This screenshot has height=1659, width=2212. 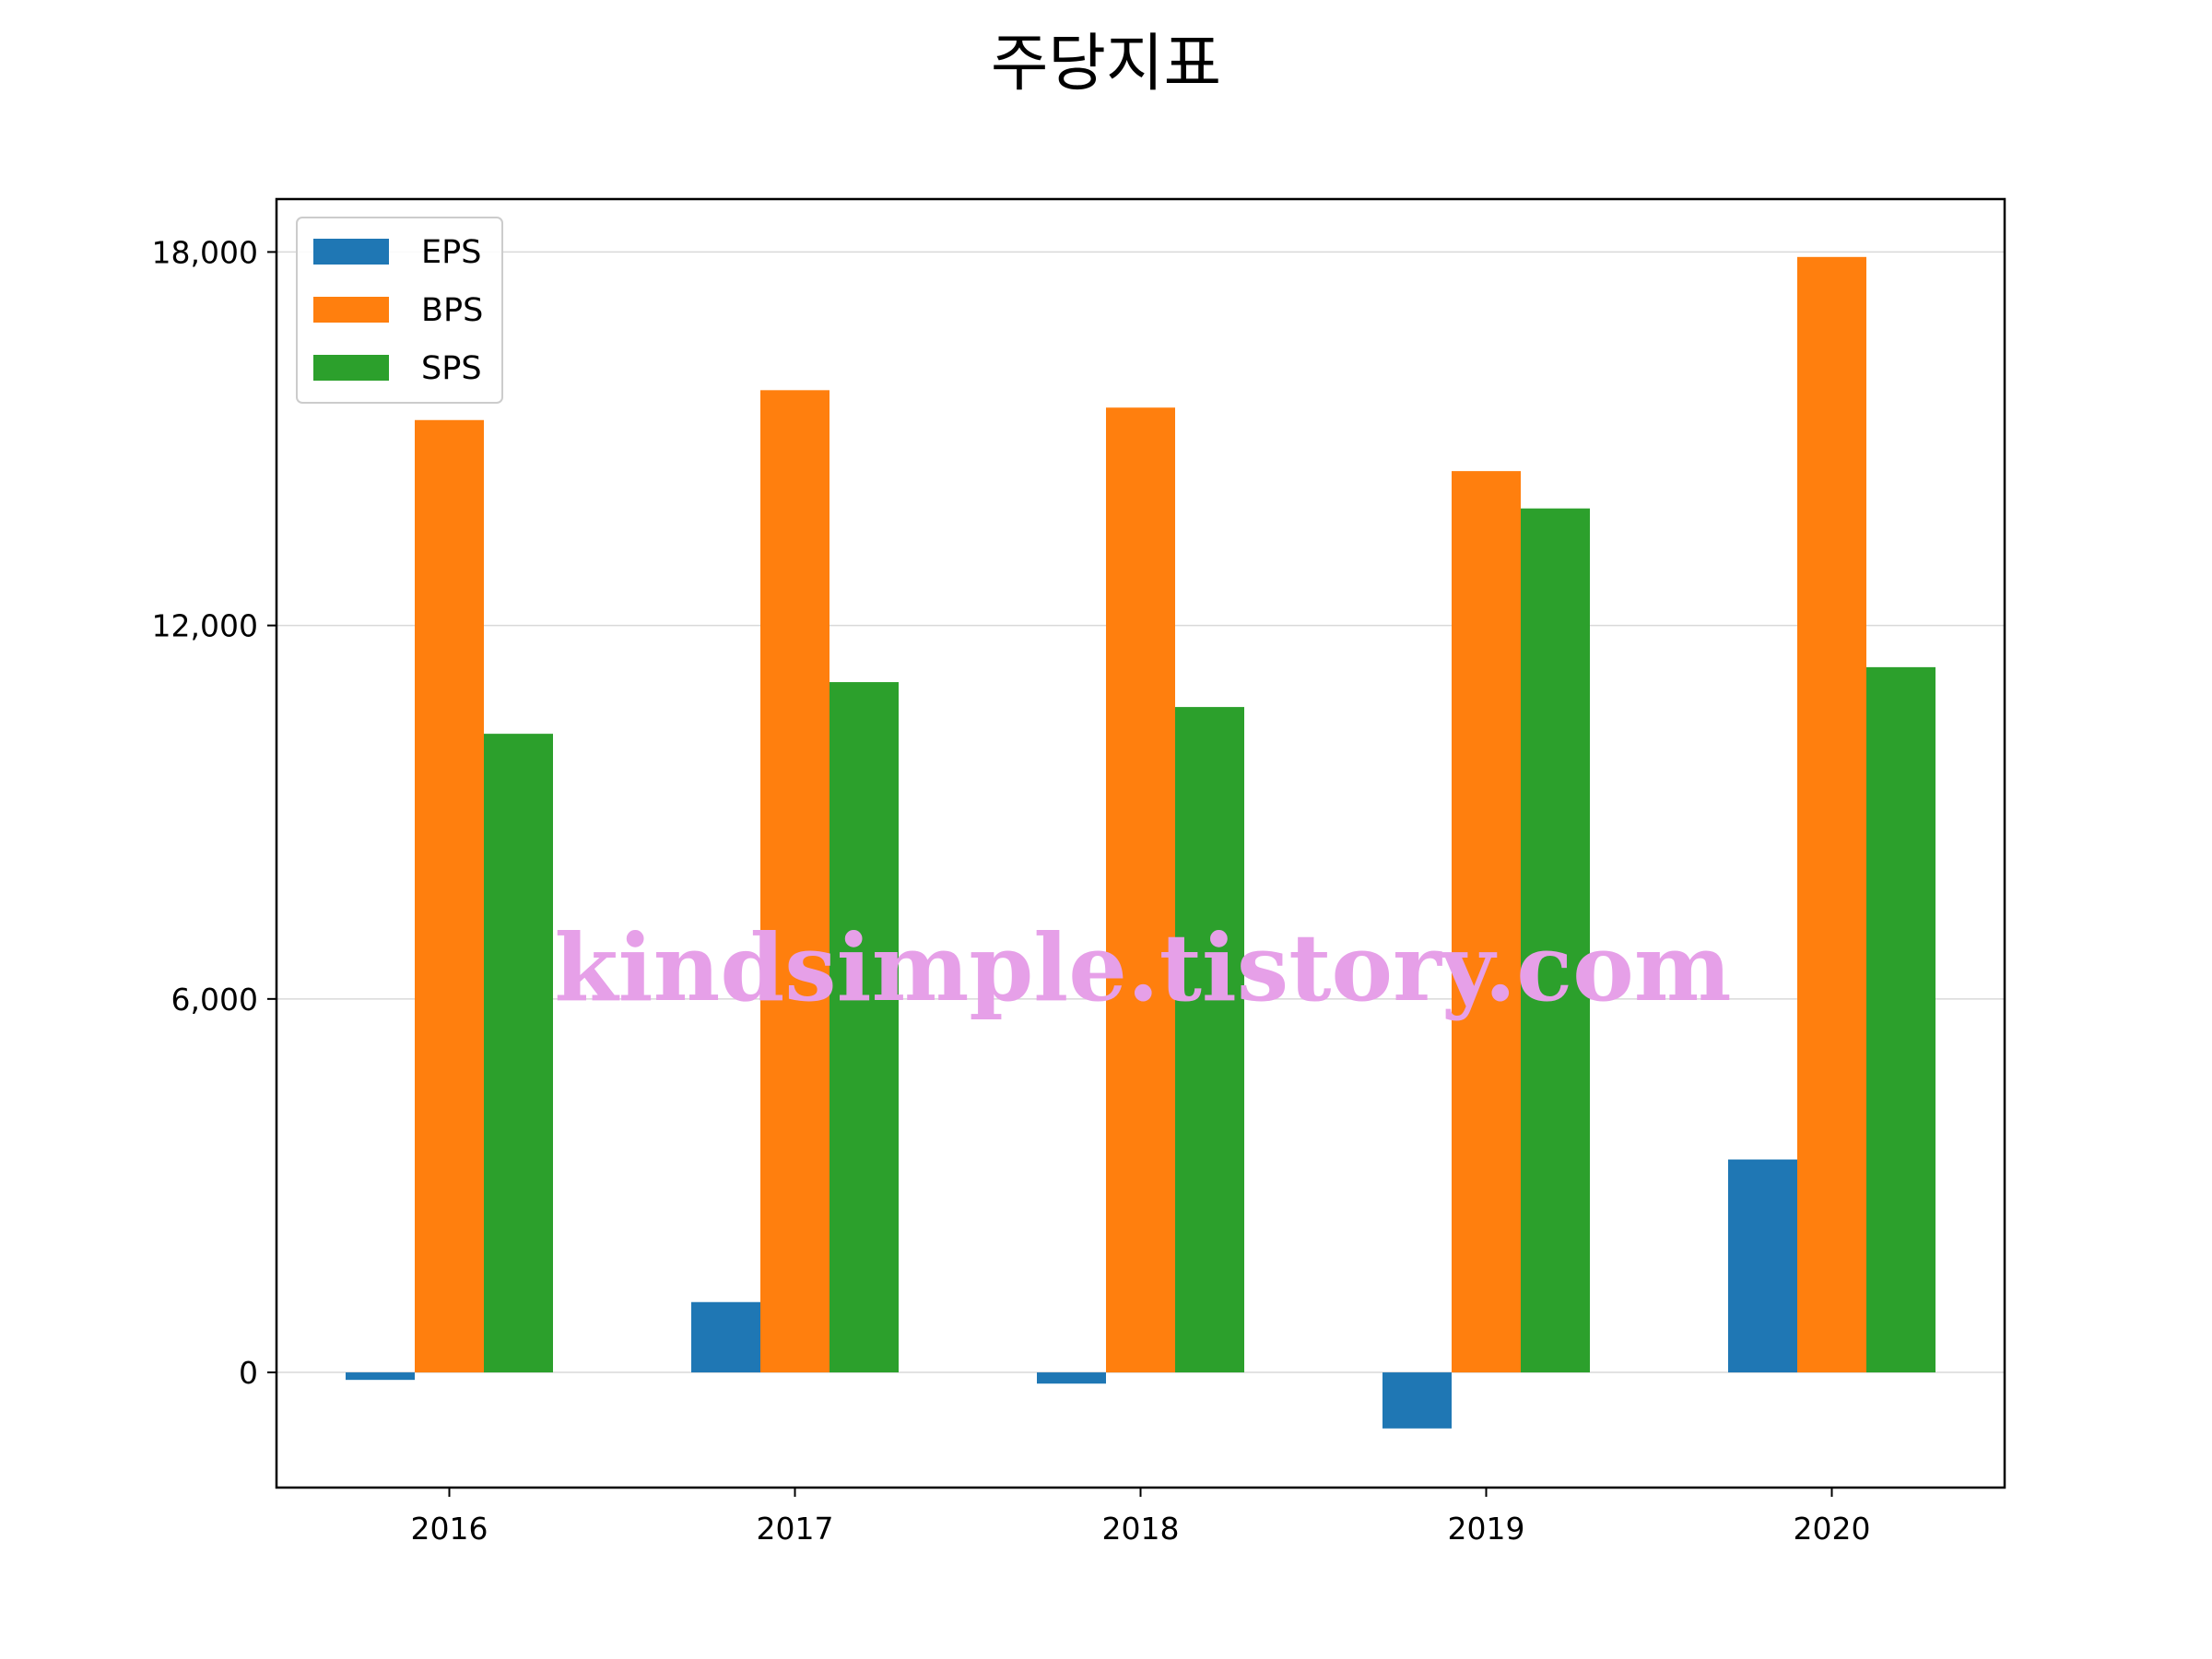 I want to click on bar-bps-2017, so click(x=795, y=881).